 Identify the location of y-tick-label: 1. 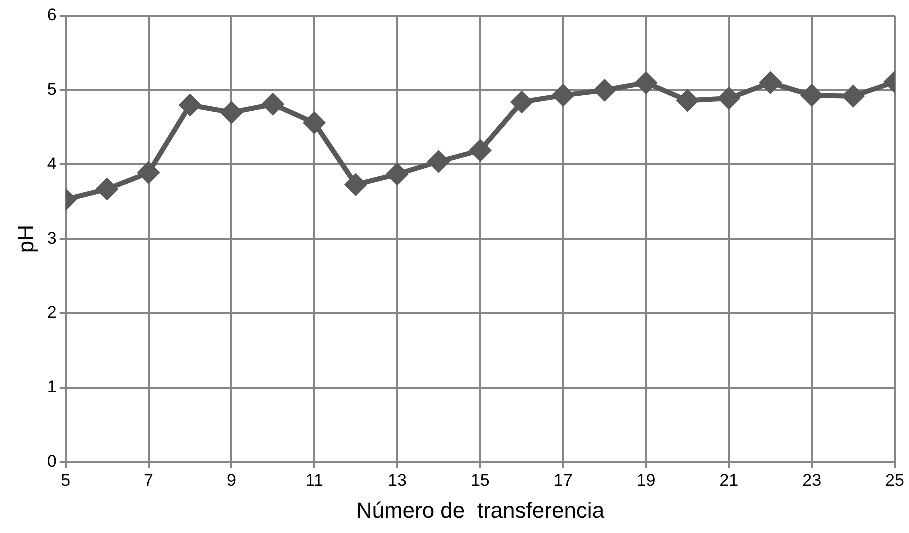
(52, 387).